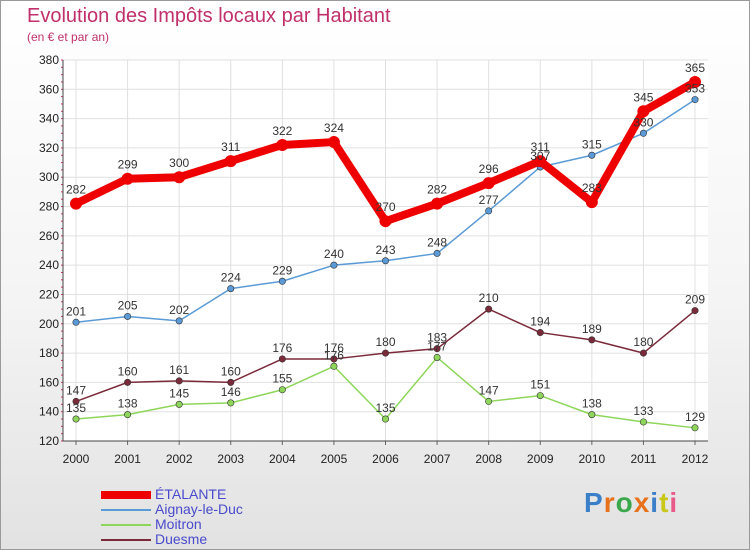 The height and width of the screenshot is (550, 750). What do you see at coordinates (128, 305) in the screenshot?
I see `data-label: 205` at bounding box center [128, 305].